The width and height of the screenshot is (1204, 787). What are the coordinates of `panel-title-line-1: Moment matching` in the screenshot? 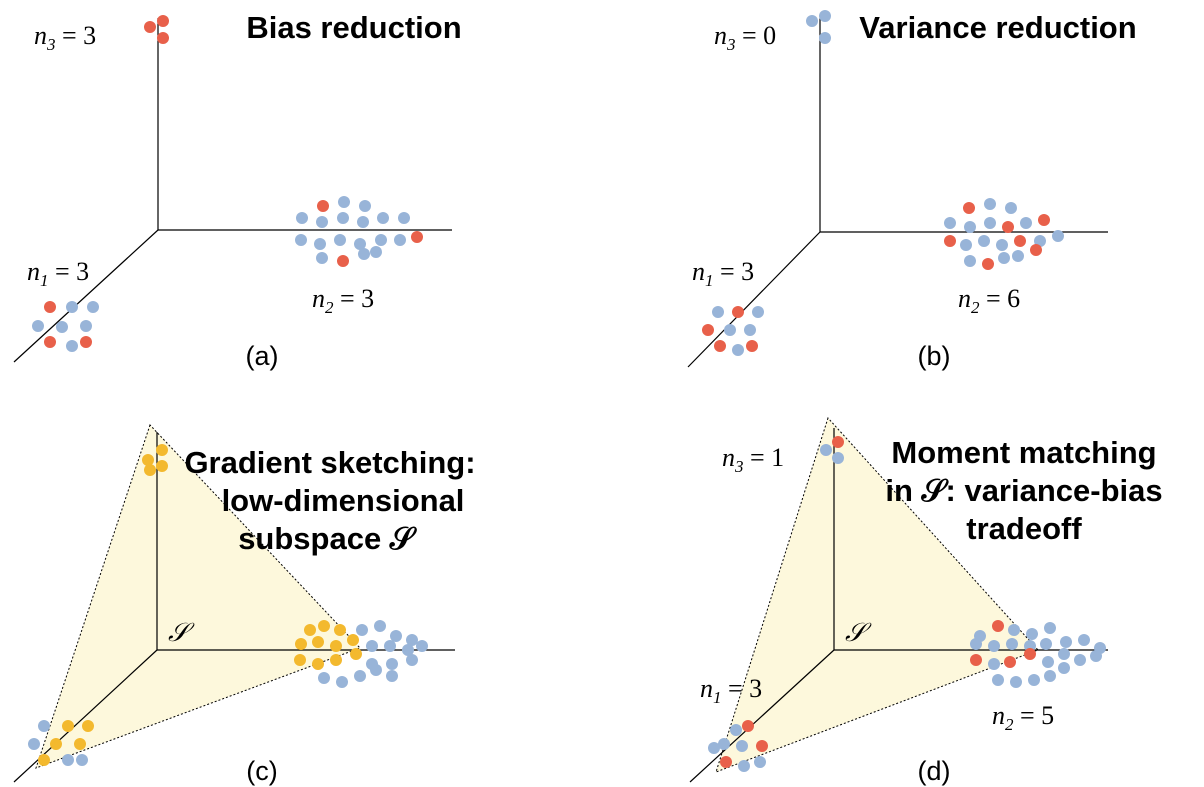 It's located at (1023, 452).